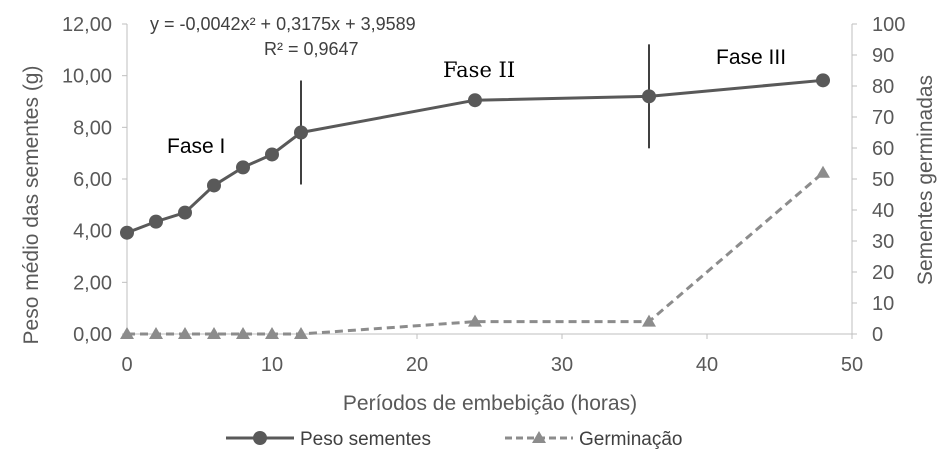 The image size is (941, 452). What do you see at coordinates (883, 118) in the screenshot?
I see `y2-tick-label: 70` at bounding box center [883, 118].